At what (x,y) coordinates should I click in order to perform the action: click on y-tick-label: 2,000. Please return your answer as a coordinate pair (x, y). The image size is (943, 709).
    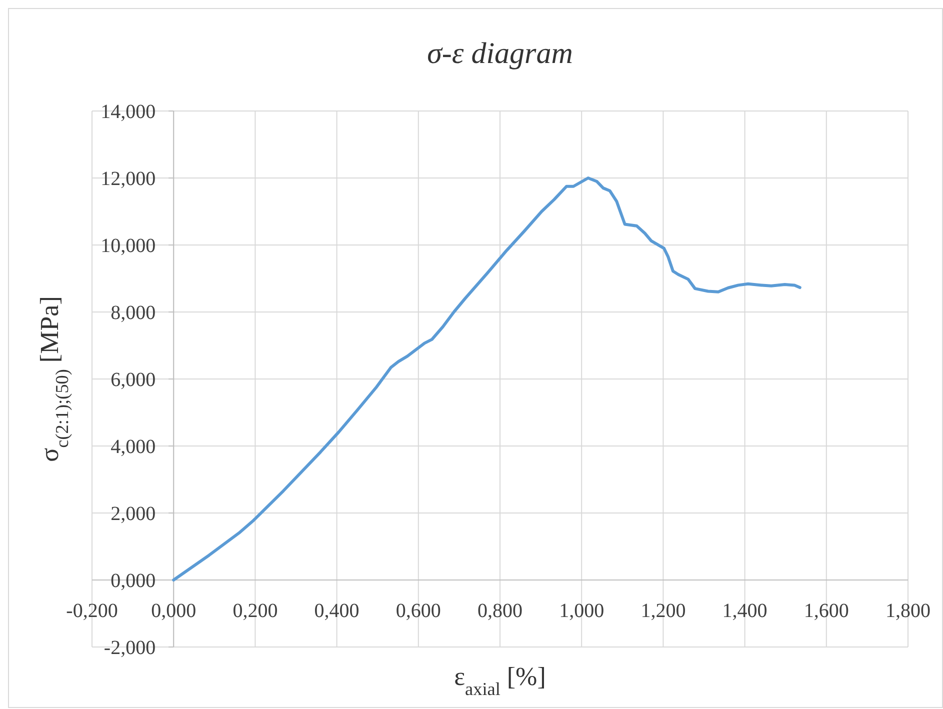
    Looking at the image, I should click on (133, 514).